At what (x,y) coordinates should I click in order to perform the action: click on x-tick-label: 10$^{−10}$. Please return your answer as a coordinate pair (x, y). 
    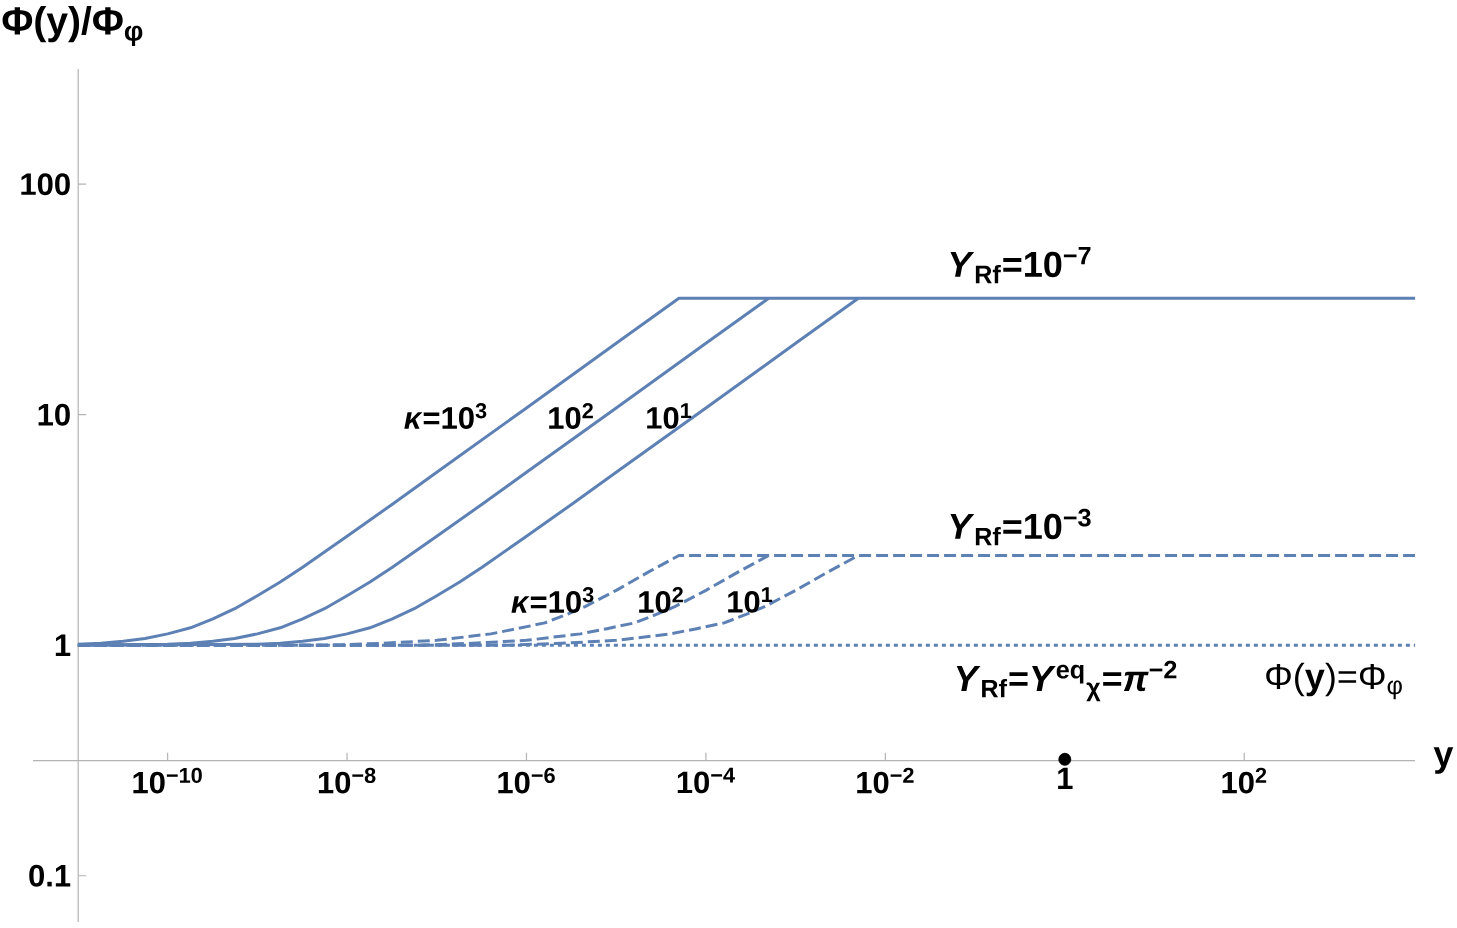
    Looking at the image, I should click on (167, 780).